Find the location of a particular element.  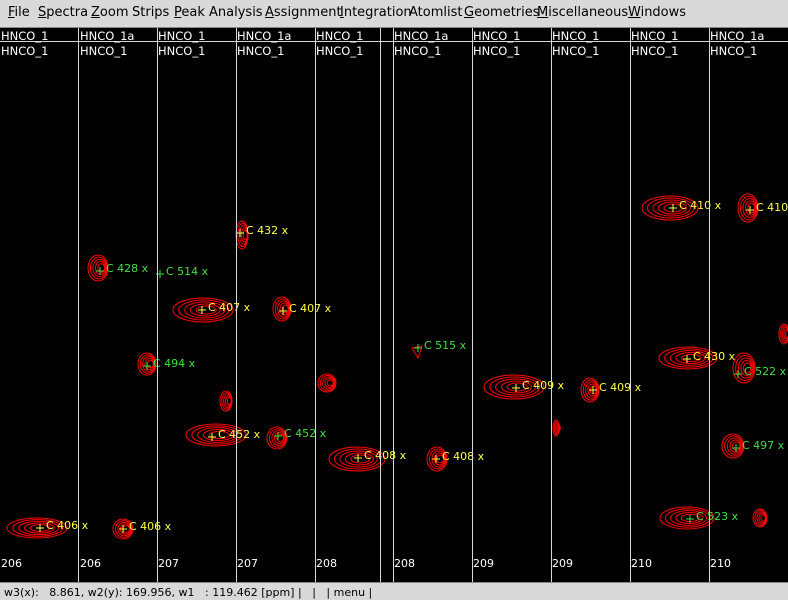

menu-label: Strips is located at coordinates (151, 12).